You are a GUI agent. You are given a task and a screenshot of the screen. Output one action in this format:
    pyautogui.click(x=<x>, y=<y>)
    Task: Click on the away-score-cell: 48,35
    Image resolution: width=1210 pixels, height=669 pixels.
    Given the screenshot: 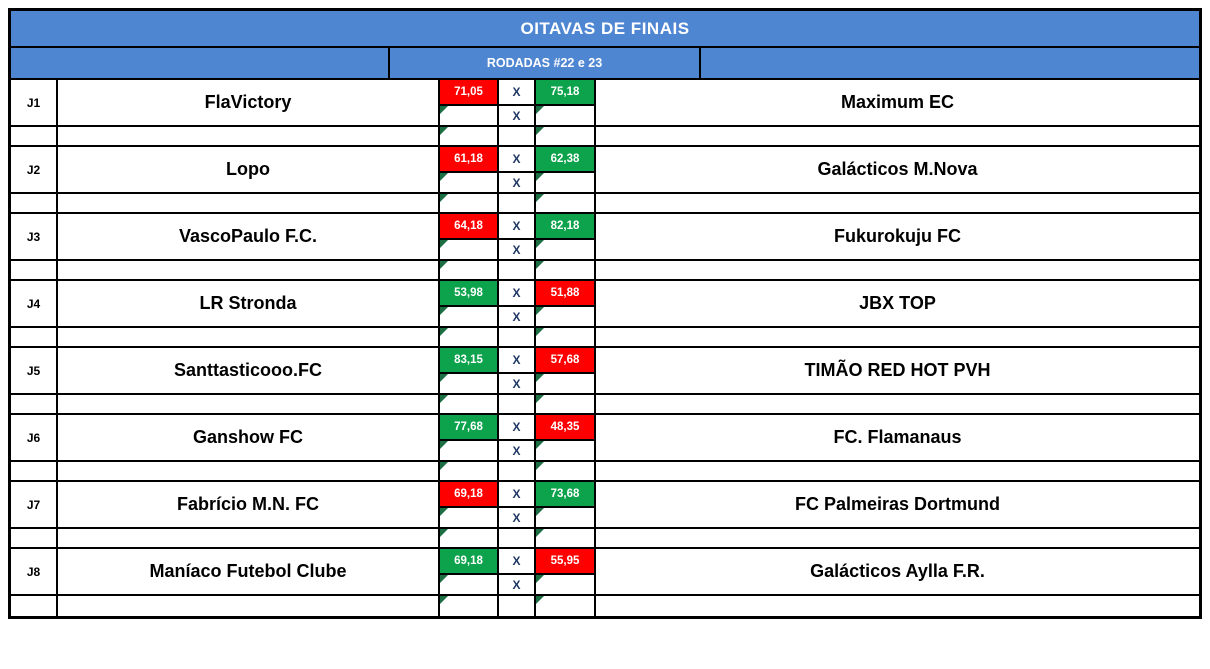 What is the action you would take?
    pyautogui.click(x=565, y=428)
    